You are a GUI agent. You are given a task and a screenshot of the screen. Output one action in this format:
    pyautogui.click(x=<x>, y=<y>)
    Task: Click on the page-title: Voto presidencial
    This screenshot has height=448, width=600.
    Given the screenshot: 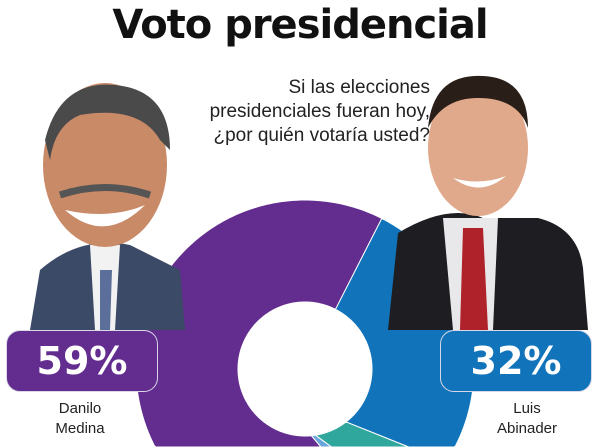 What is the action you would take?
    pyautogui.click(x=300, y=25)
    